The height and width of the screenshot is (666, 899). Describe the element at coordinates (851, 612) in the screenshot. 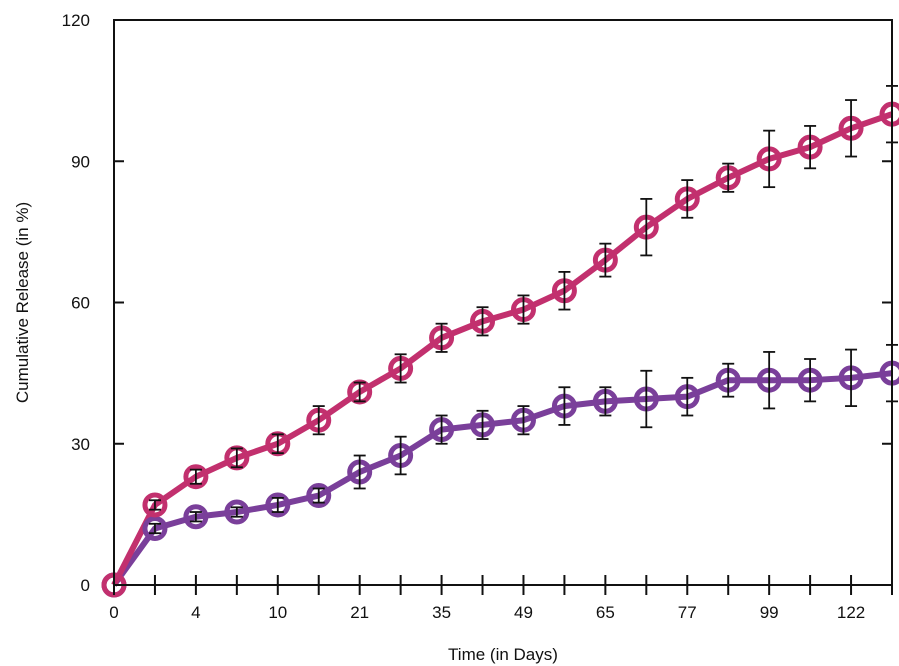

I see `x-tick-label: 122` at that location.